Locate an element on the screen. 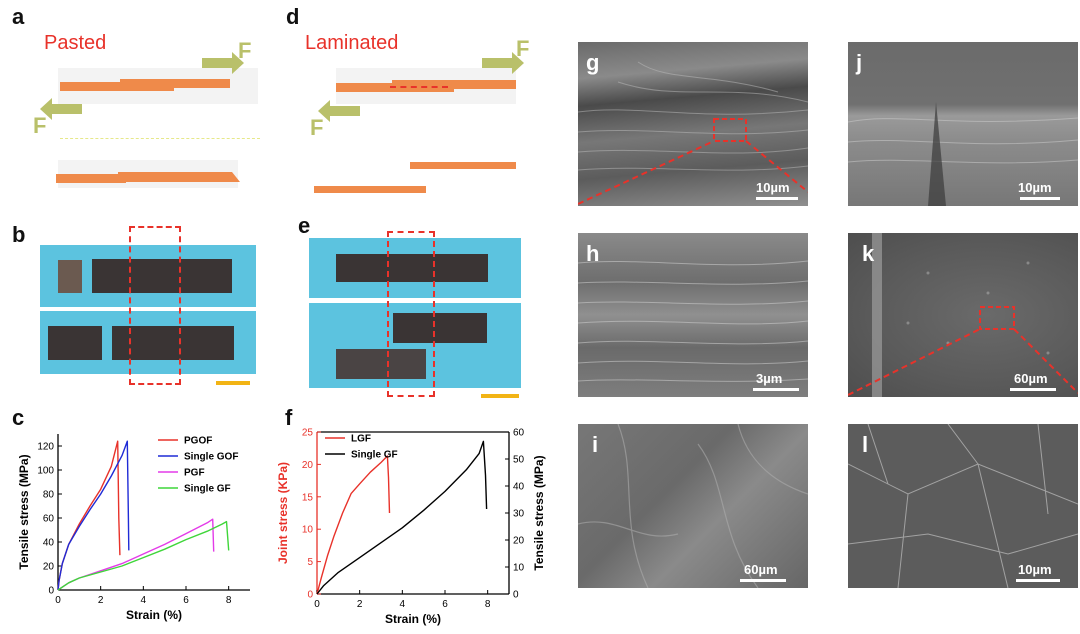  sem-image-l: l 10µm is located at coordinates (963, 506).